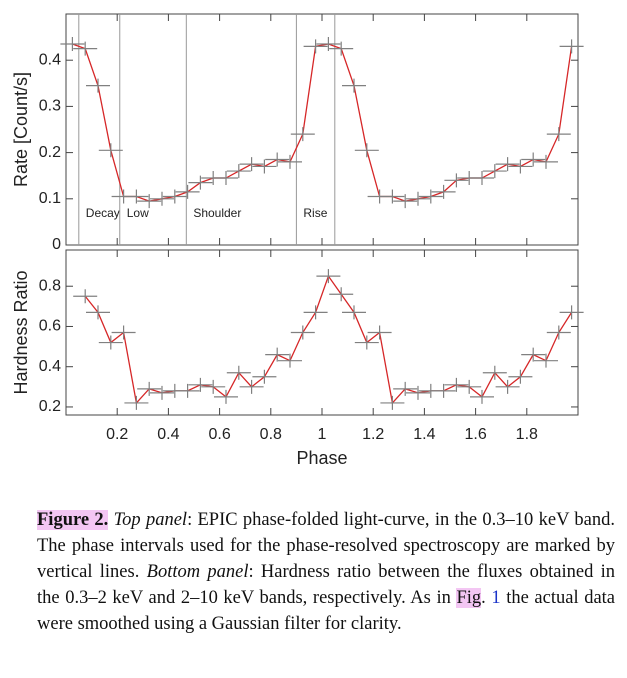 The width and height of the screenshot is (627, 678). Describe the element at coordinates (138, 213) in the screenshot. I see `interval-label: Low` at that location.